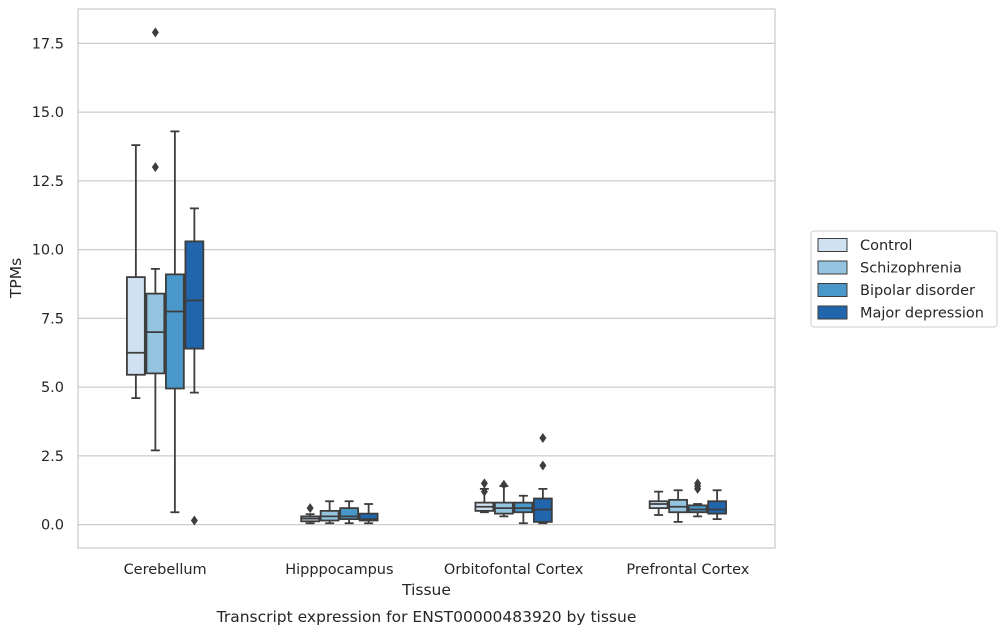 The image size is (1007, 634). Describe the element at coordinates (48, 284) in the screenshot. I see `y-axis-ticks: 0.0 2.5 5.0 7.5 10.0 12.5 15.0 17.5` at that location.